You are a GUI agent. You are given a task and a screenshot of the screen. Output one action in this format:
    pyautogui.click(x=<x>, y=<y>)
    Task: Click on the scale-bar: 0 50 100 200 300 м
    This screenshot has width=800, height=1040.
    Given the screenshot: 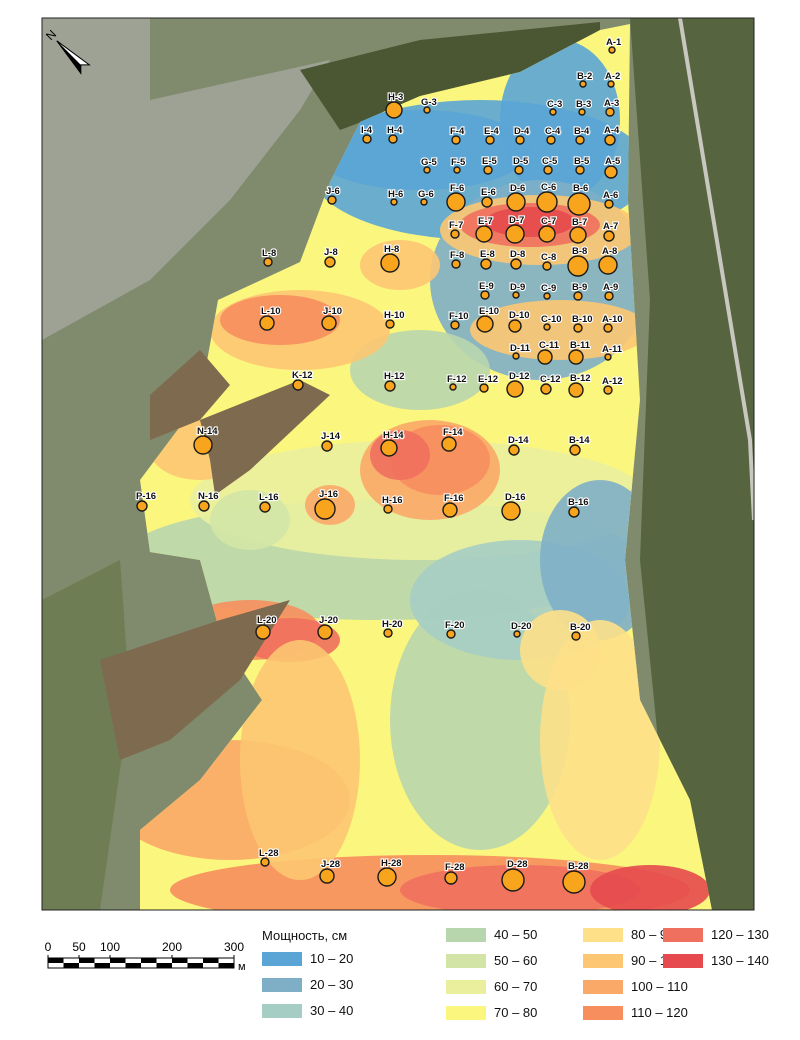 What is the action you would take?
    pyautogui.click(x=145, y=956)
    